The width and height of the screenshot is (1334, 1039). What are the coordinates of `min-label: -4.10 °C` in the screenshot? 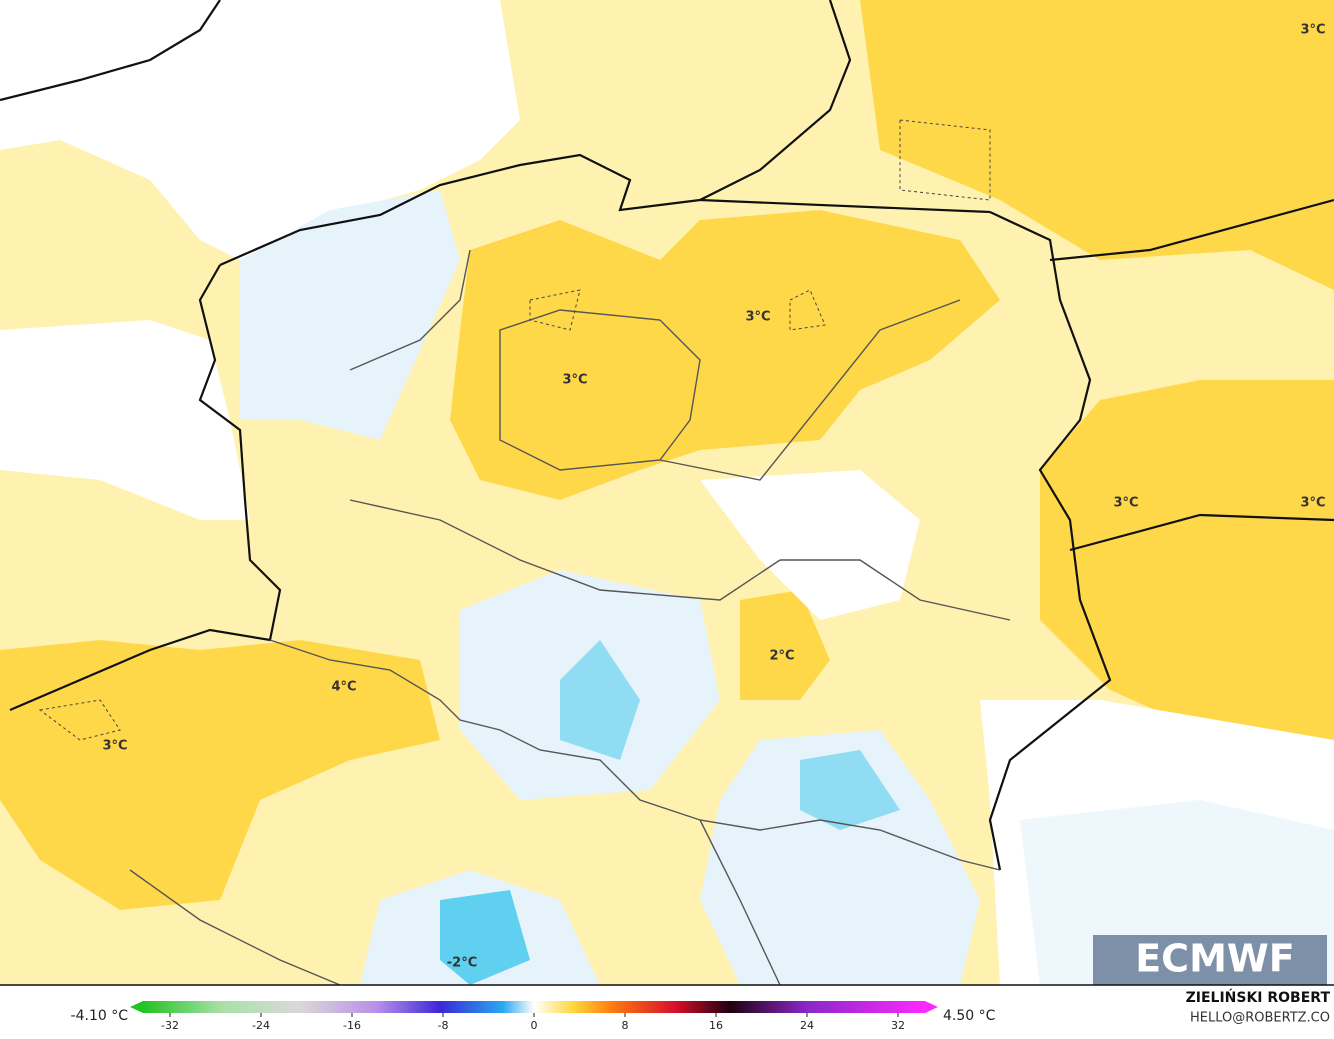 It's located at (100, 1016).